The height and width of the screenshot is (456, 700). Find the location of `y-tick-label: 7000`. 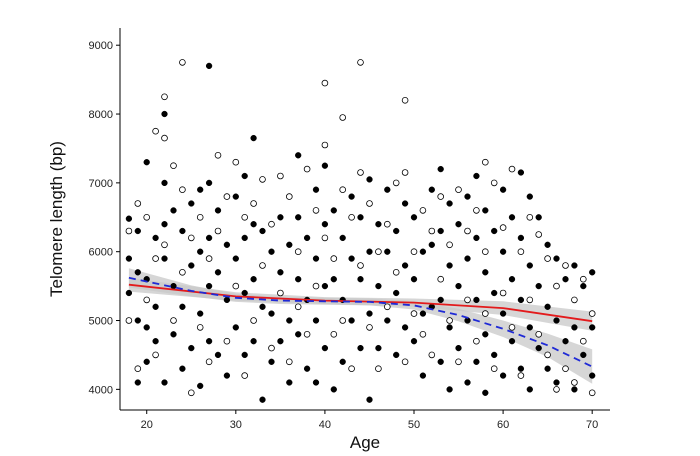

y-tick-label: 7000 is located at coordinates (101, 184).